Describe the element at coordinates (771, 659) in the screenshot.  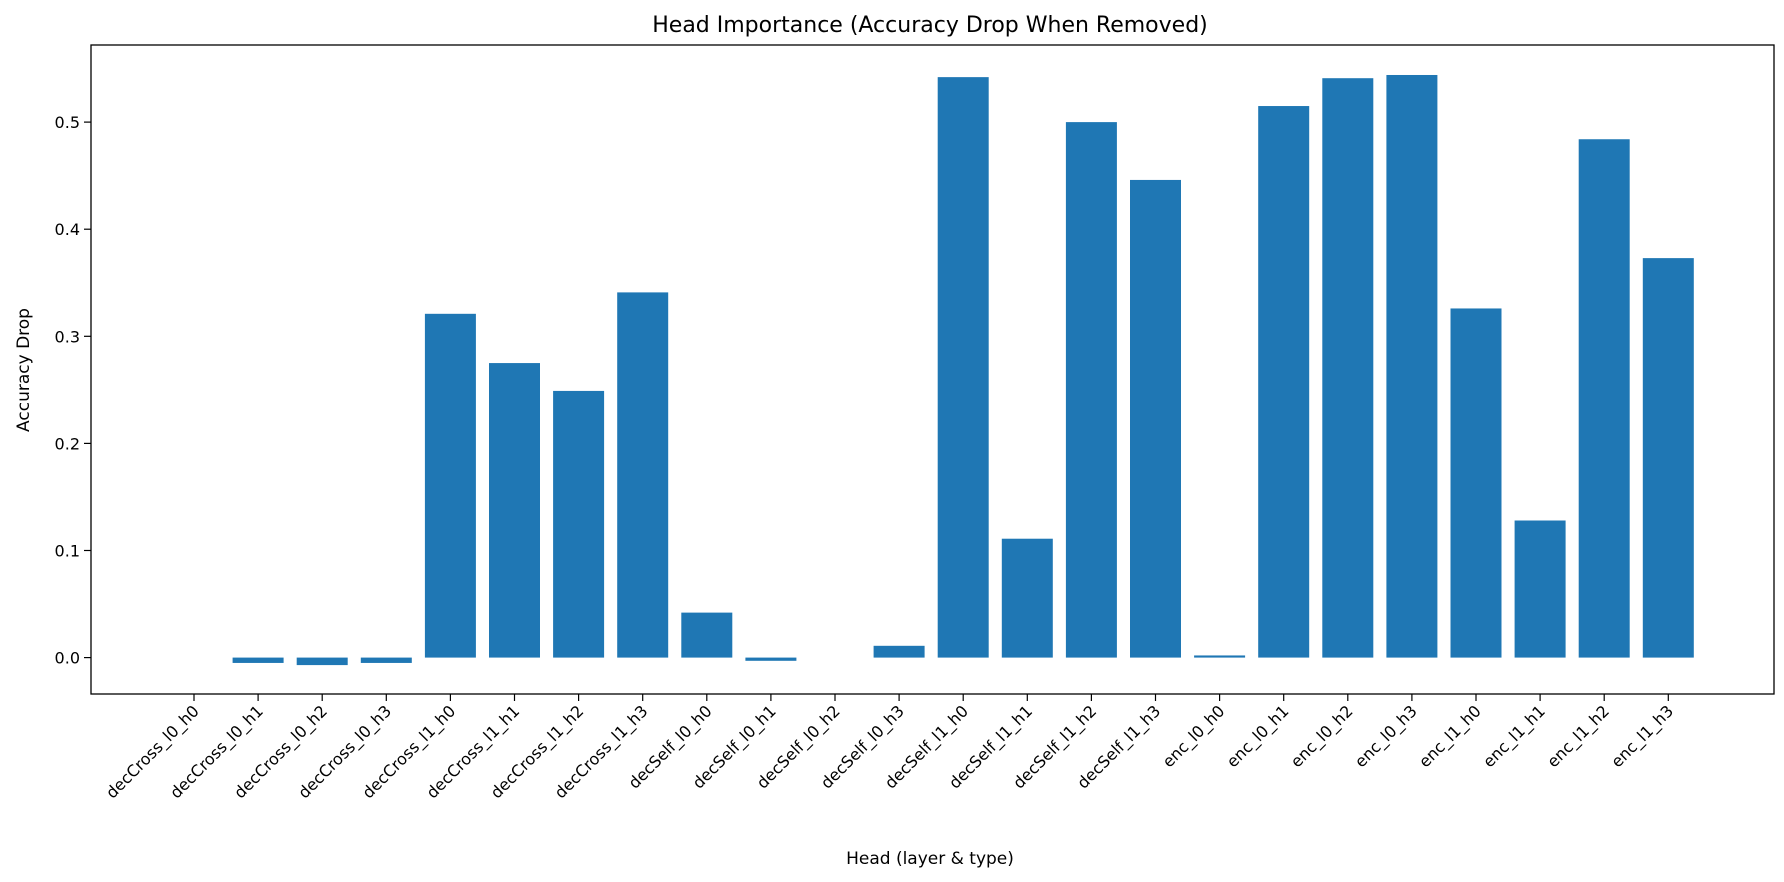
I see `bar-decSelf_l0_h1` at that location.